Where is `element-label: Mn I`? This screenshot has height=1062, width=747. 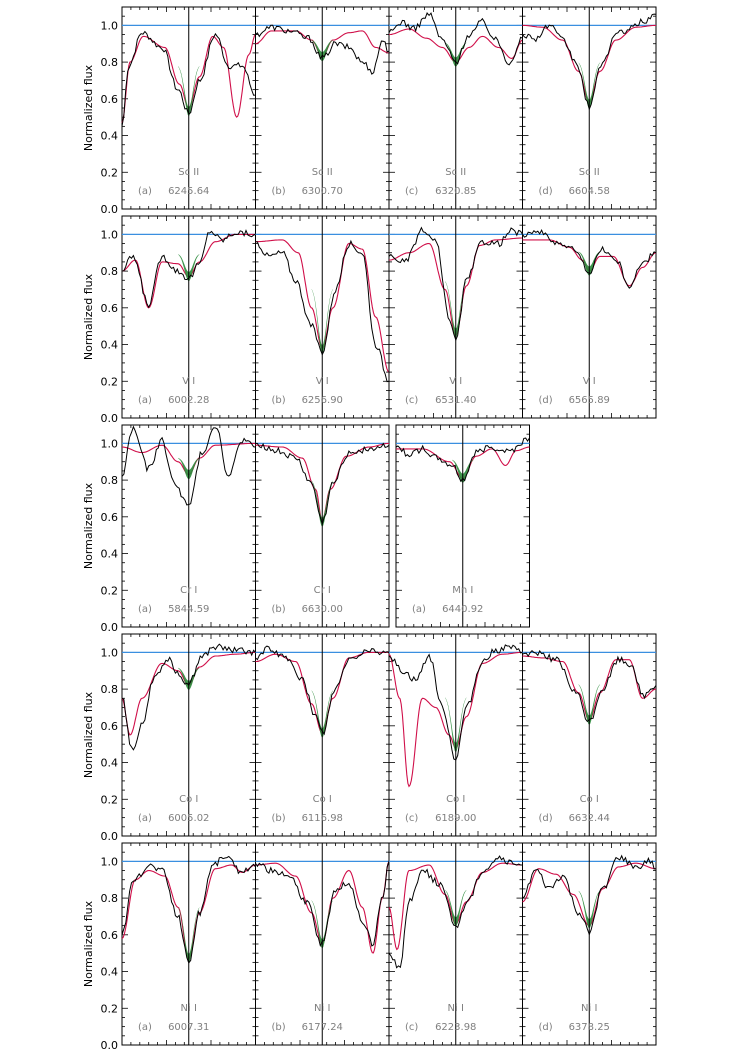 element-label: Mn I is located at coordinates (462, 590).